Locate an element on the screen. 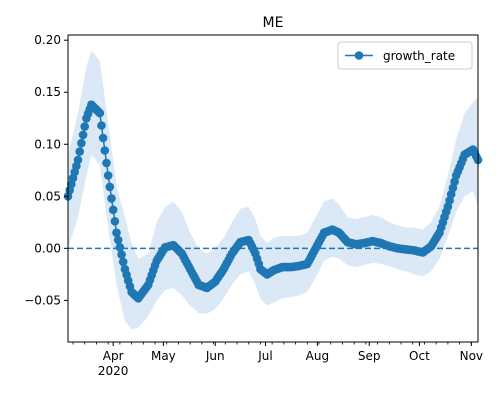 The image size is (500, 400). x-tick-label: Jul is located at coordinates (264, 356).